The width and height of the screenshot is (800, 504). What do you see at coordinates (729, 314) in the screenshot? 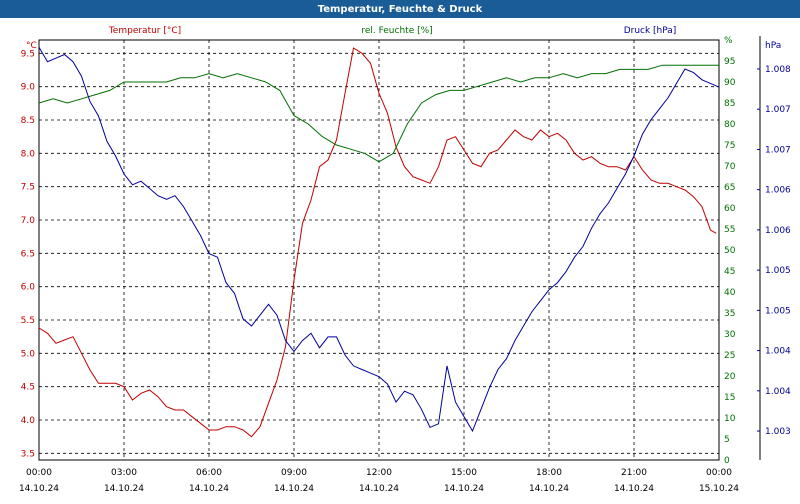
I see `humidity-tick-label: 35` at bounding box center [729, 314].